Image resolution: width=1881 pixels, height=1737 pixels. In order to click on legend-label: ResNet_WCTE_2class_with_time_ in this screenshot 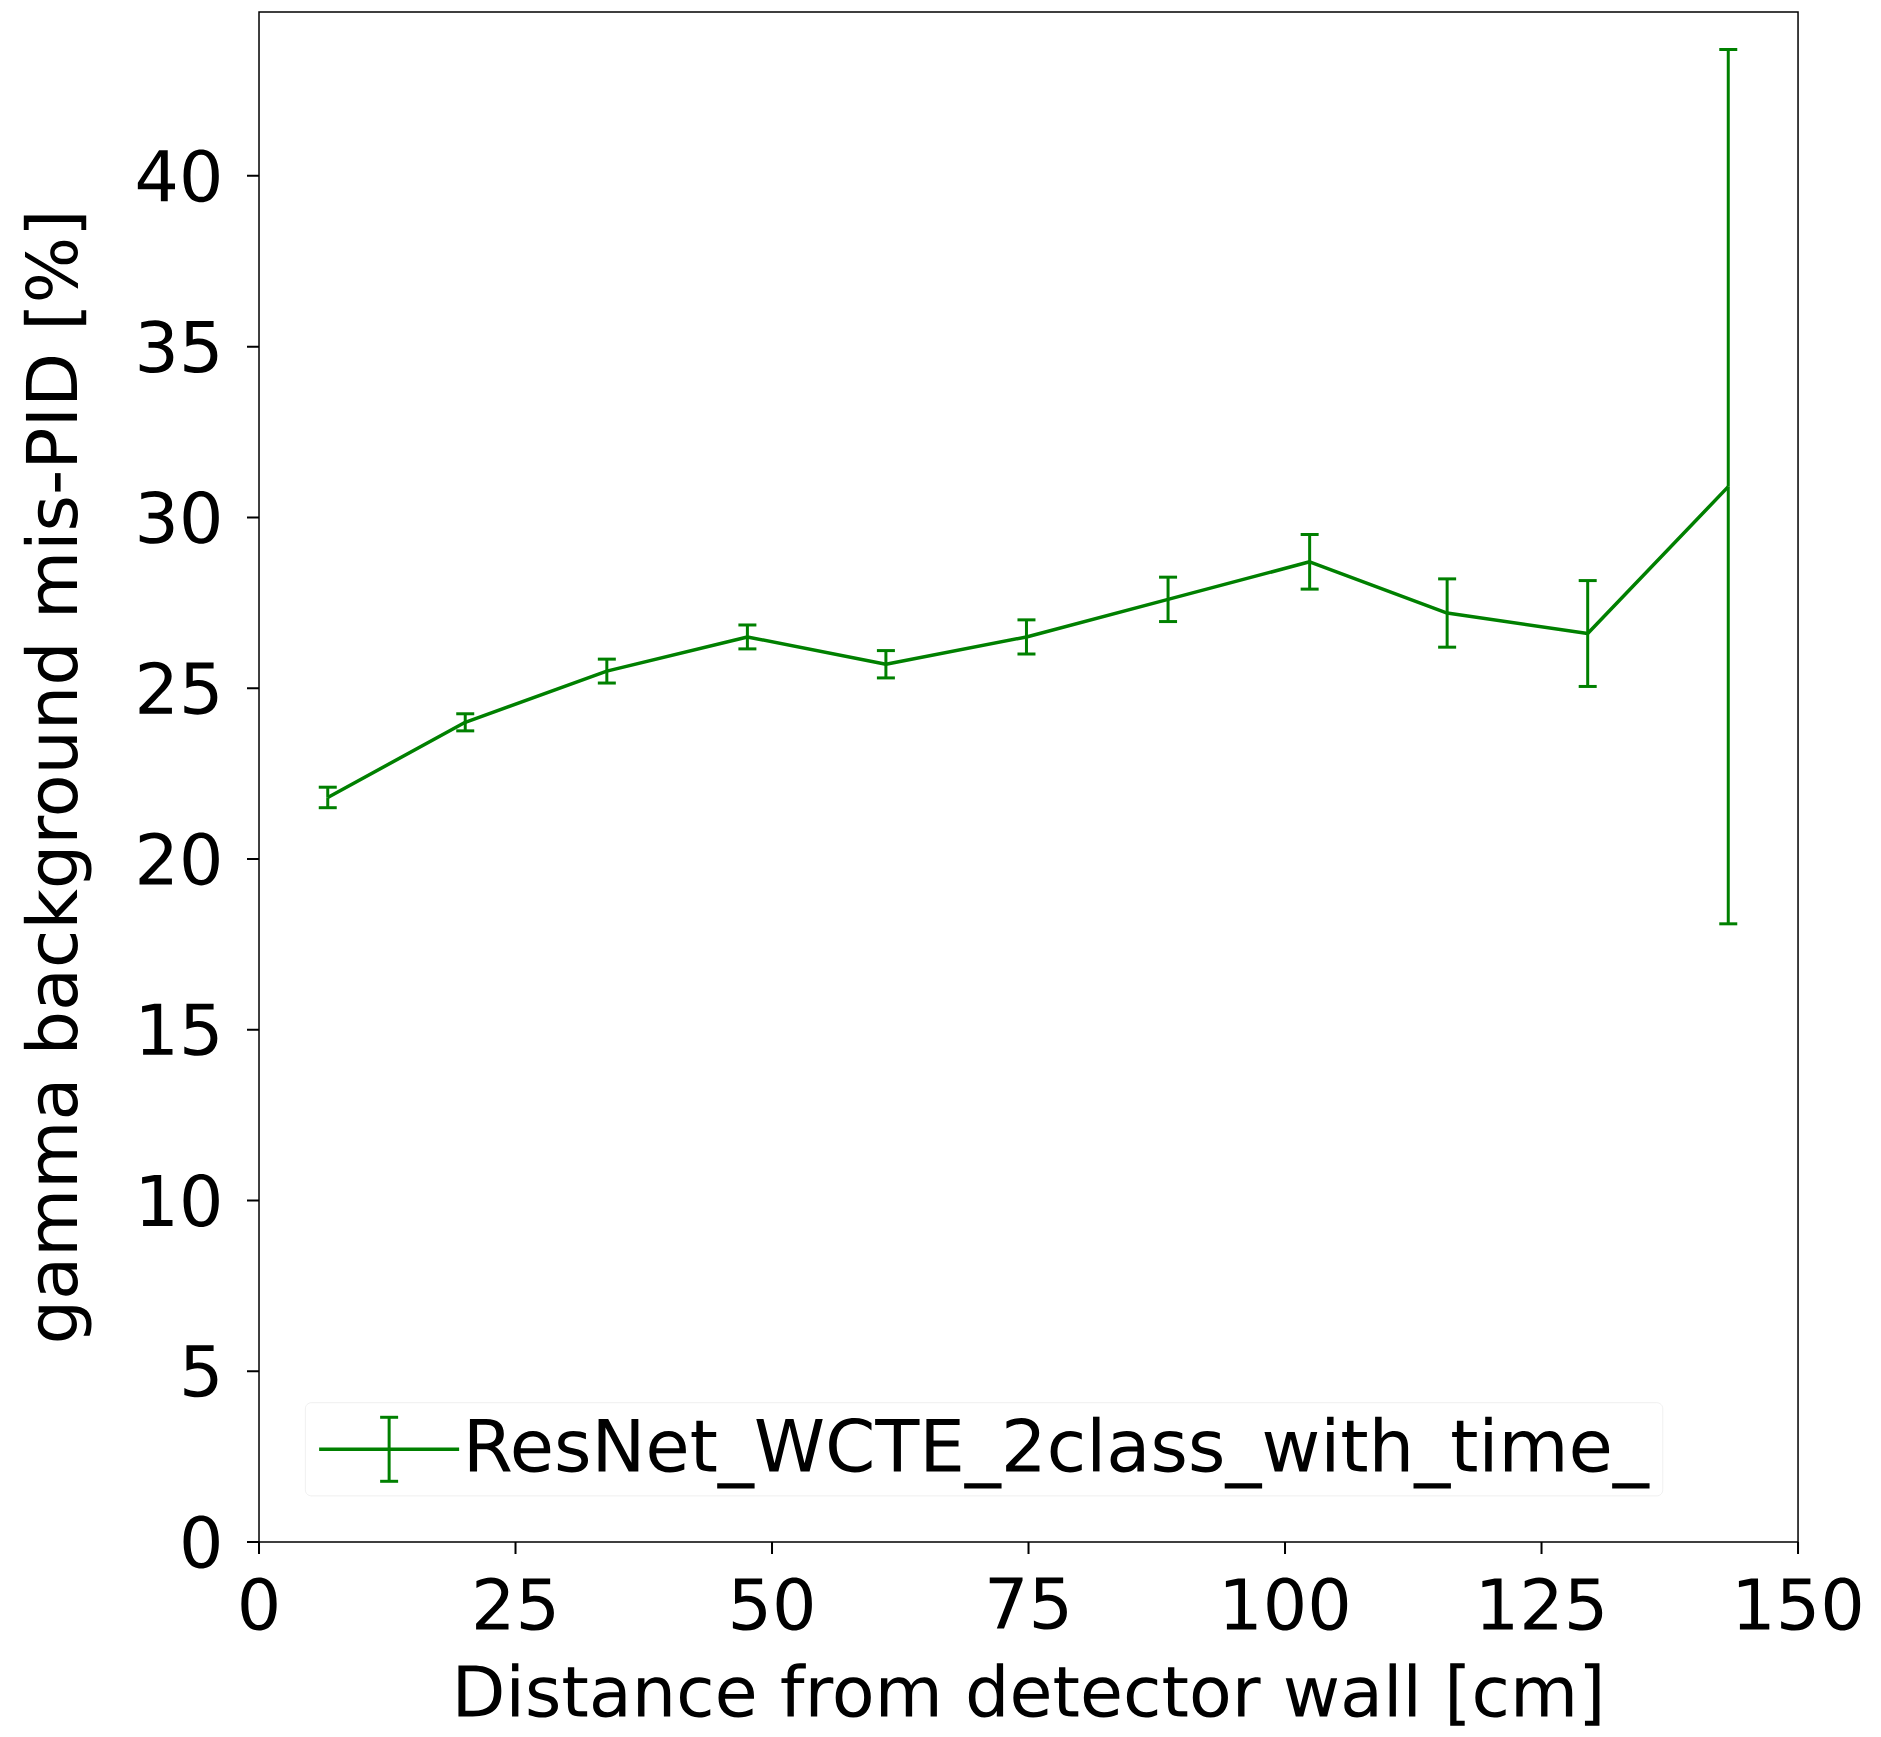, I will do `click(1059, 1452)`.